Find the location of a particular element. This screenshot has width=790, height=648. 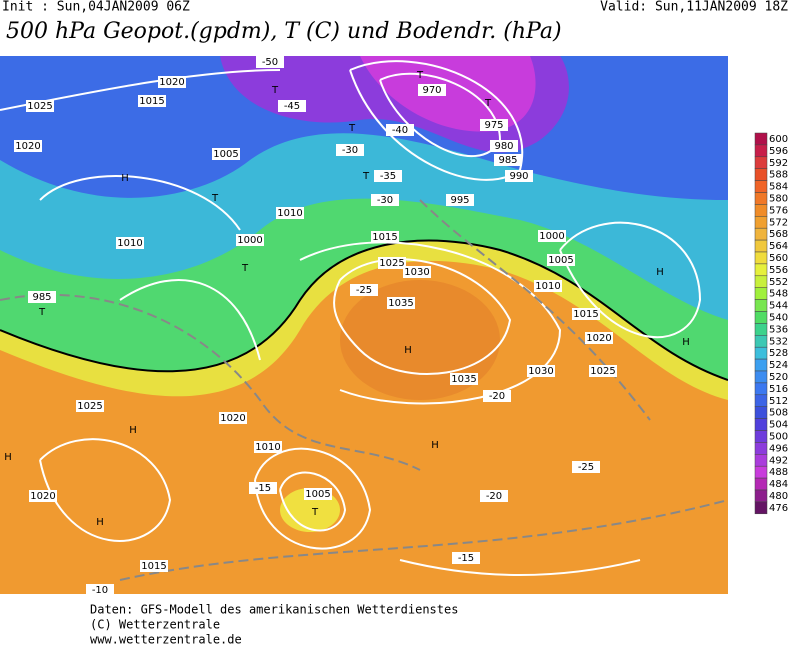

contour-label: -30 is located at coordinates (350, 150).